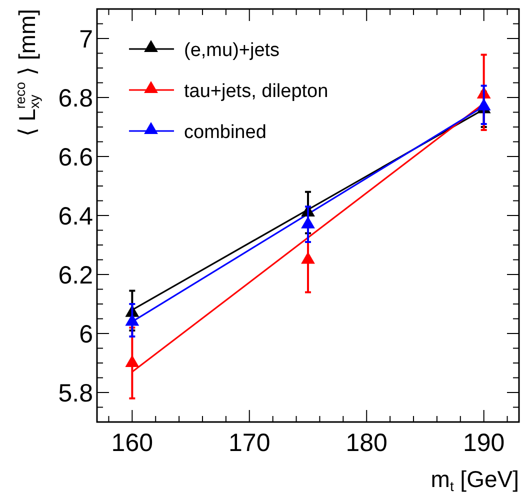 The height and width of the screenshot is (496, 527). Describe the element at coordinates (367, 443) in the screenshot. I see `x-tick-label: 180` at that location.